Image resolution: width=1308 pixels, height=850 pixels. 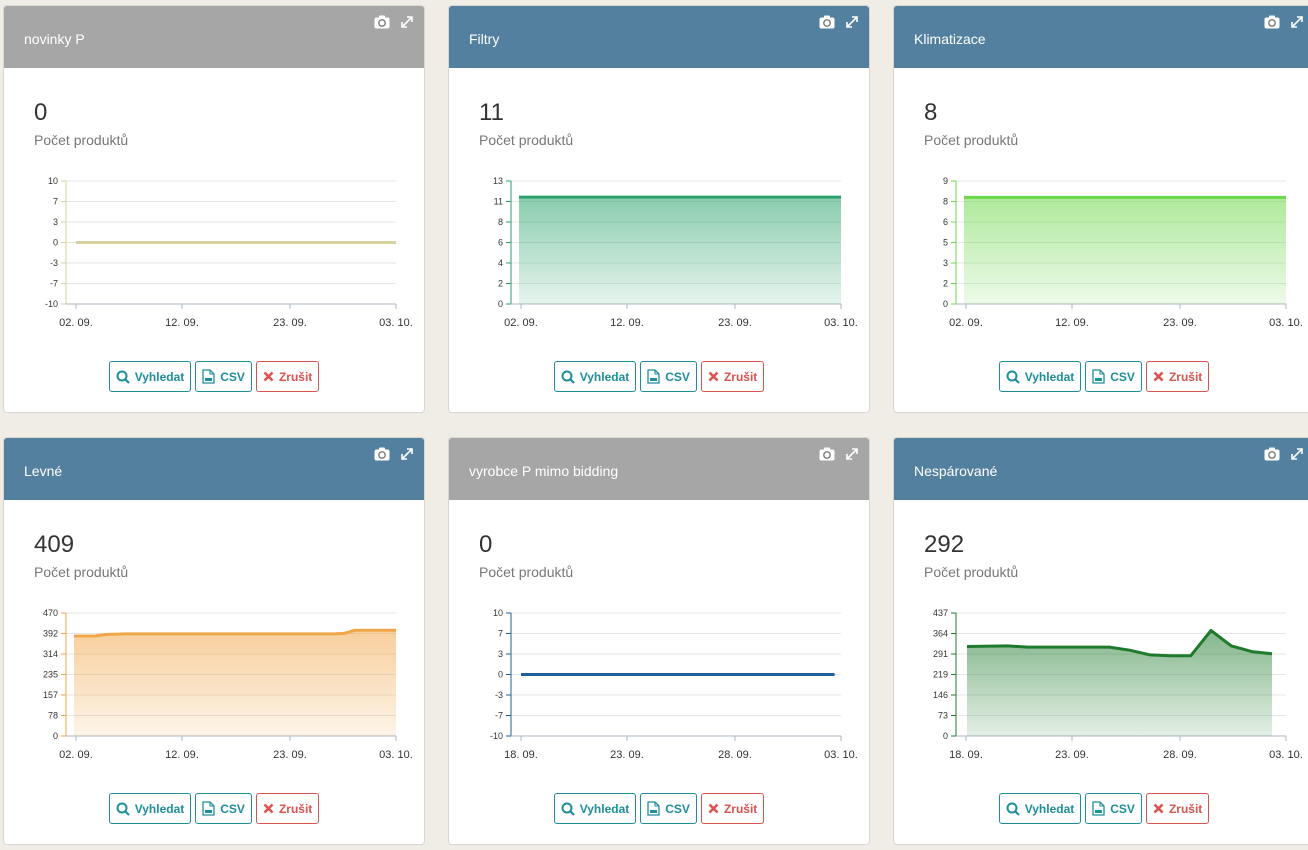 What do you see at coordinates (50, 634) in the screenshot?
I see `y-tick-label: 392` at bounding box center [50, 634].